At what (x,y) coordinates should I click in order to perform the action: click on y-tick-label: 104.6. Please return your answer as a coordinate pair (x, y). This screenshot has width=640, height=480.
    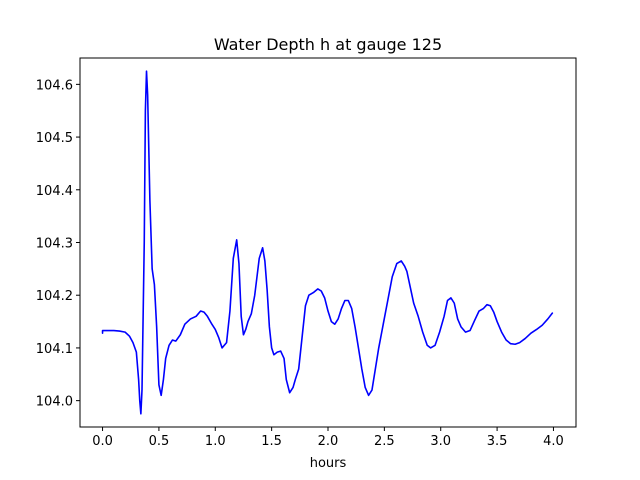
    Looking at the image, I should click on (54, 85).